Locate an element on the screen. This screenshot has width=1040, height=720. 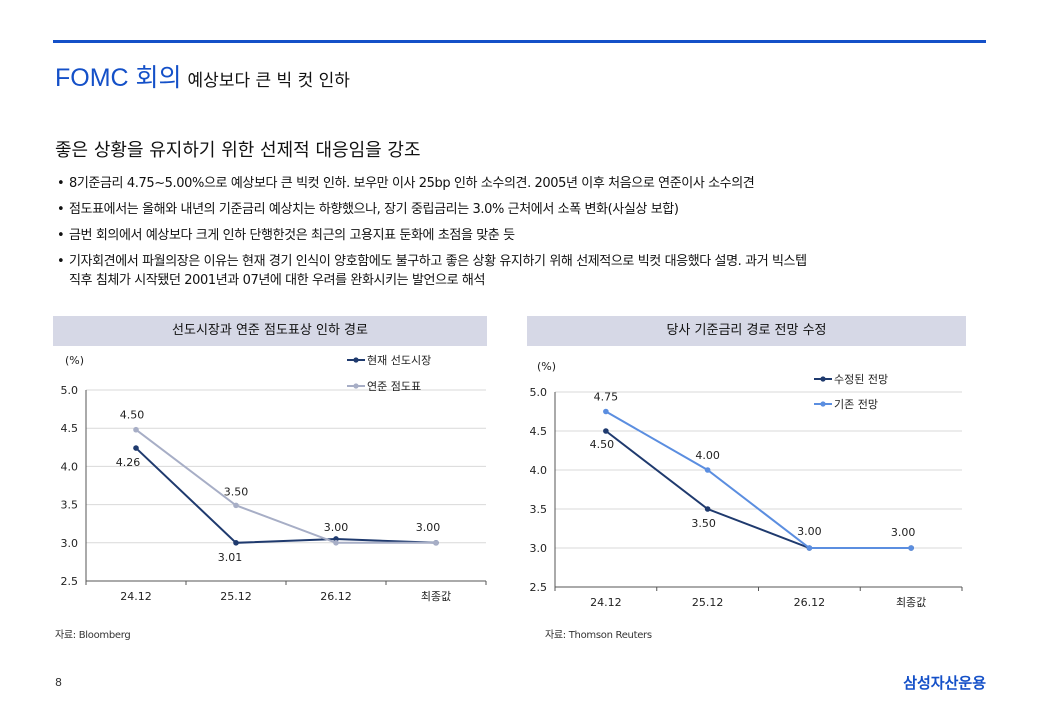
chart1-source: 자료: Bloomberg is located at coordinates (93, 635).